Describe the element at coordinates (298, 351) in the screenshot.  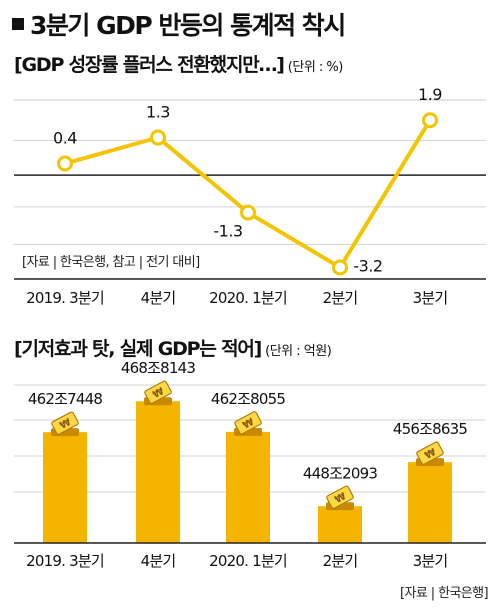
I see `bar-chart-unit: (단위 : 억원)` at that location.